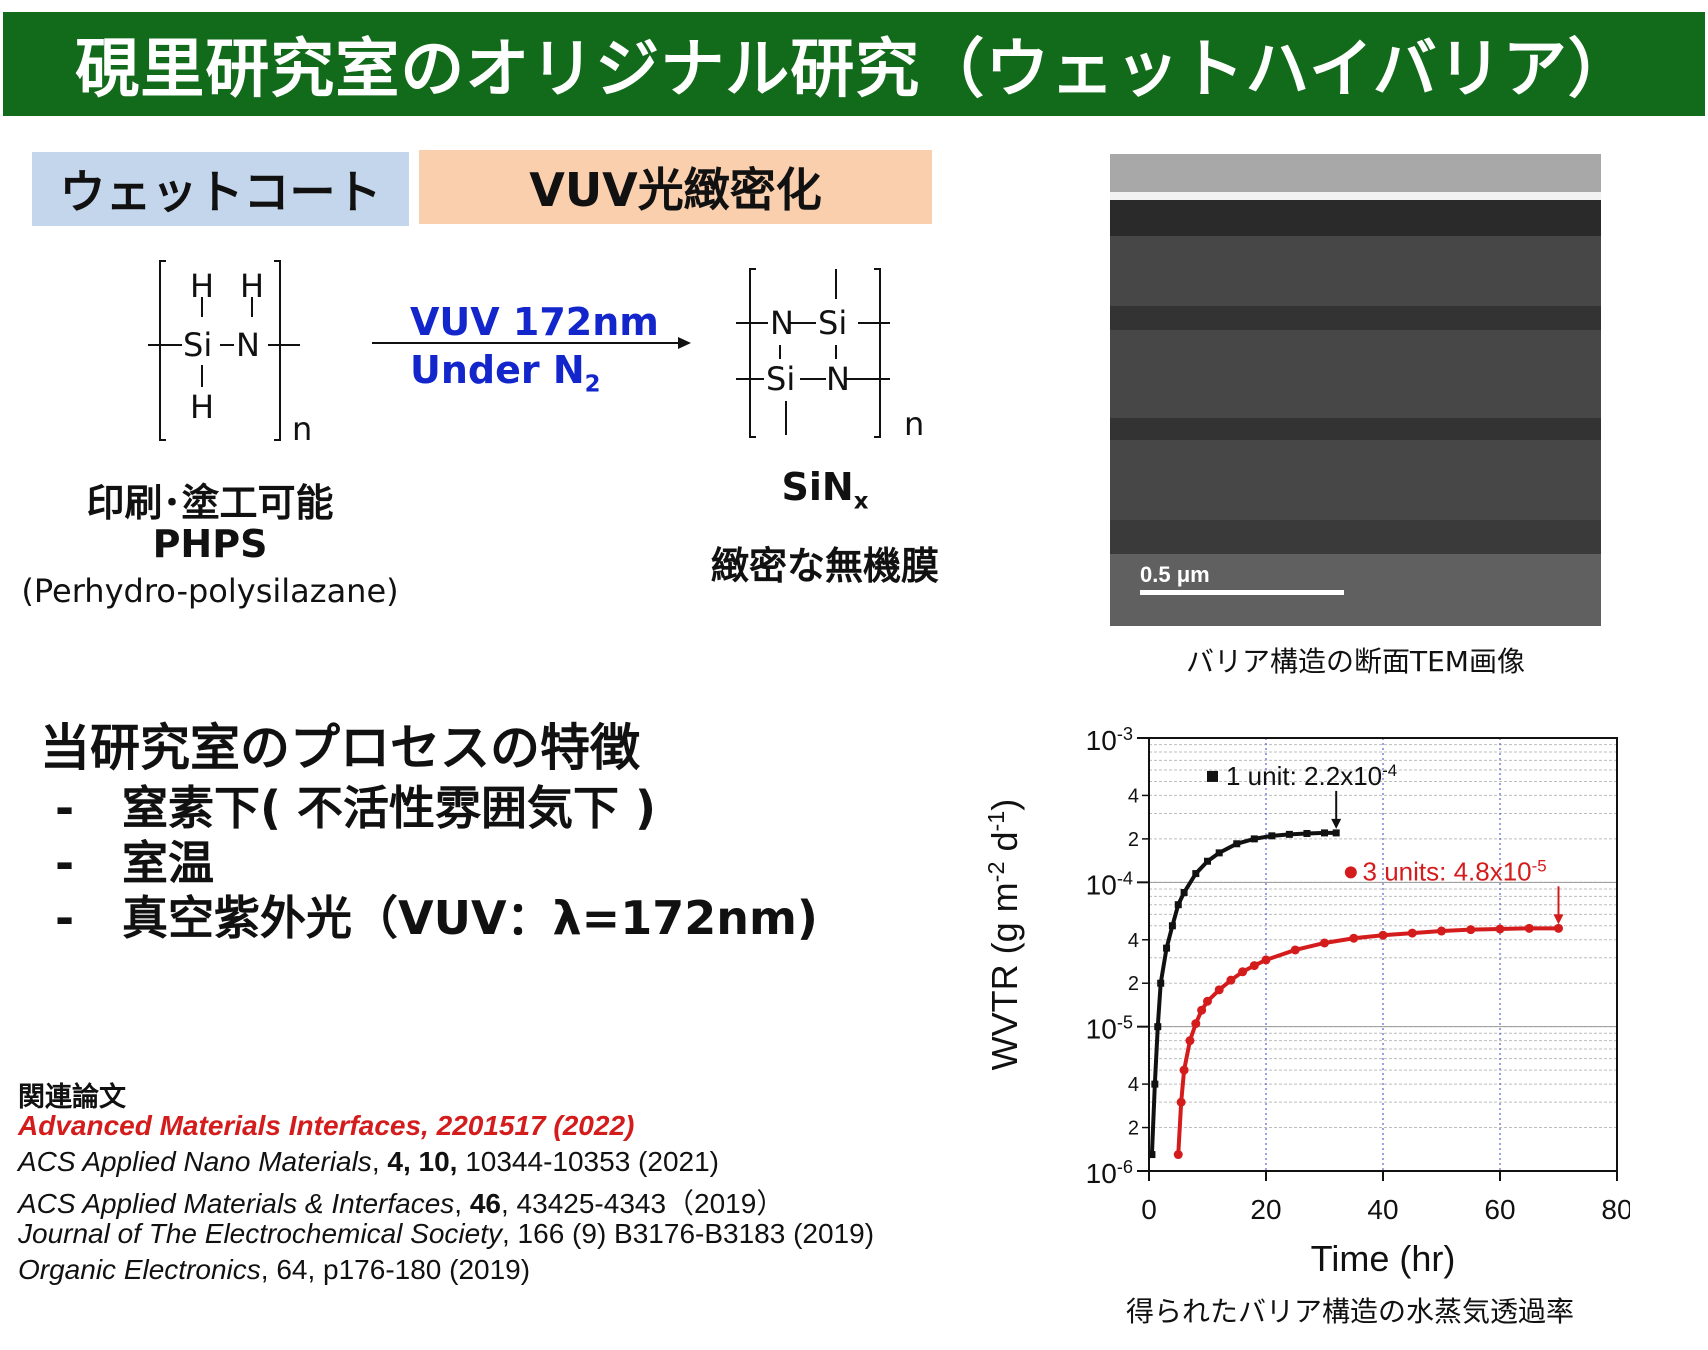  Describe the element at coordinates (197, 345) in the screenshot. I see `reactant-atom-si: Si` at that location.